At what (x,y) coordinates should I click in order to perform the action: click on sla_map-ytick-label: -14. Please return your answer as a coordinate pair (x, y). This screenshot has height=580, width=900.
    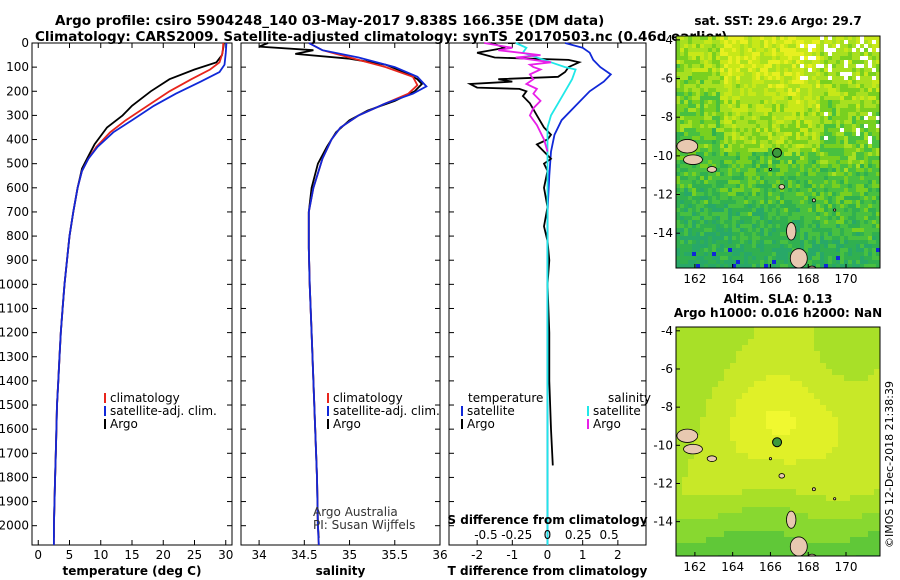
    Looking at the image, I should click on (663, 522).